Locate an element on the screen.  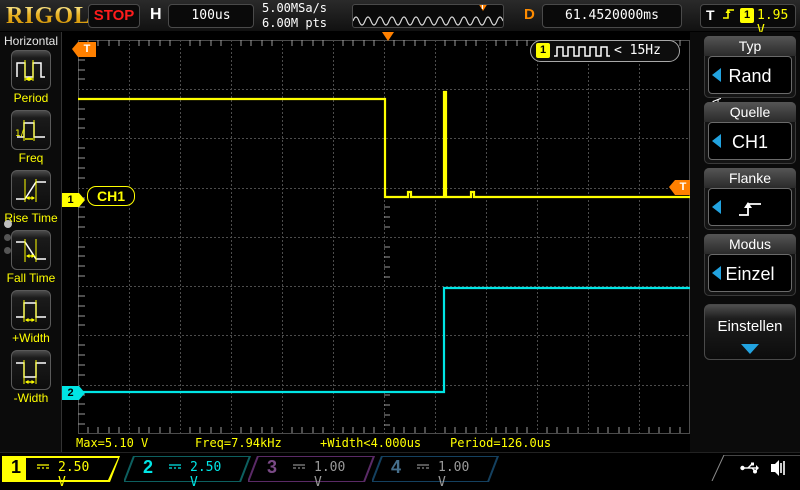
channel-scale-2: 2.50 V is located at coordinates (206, 475).